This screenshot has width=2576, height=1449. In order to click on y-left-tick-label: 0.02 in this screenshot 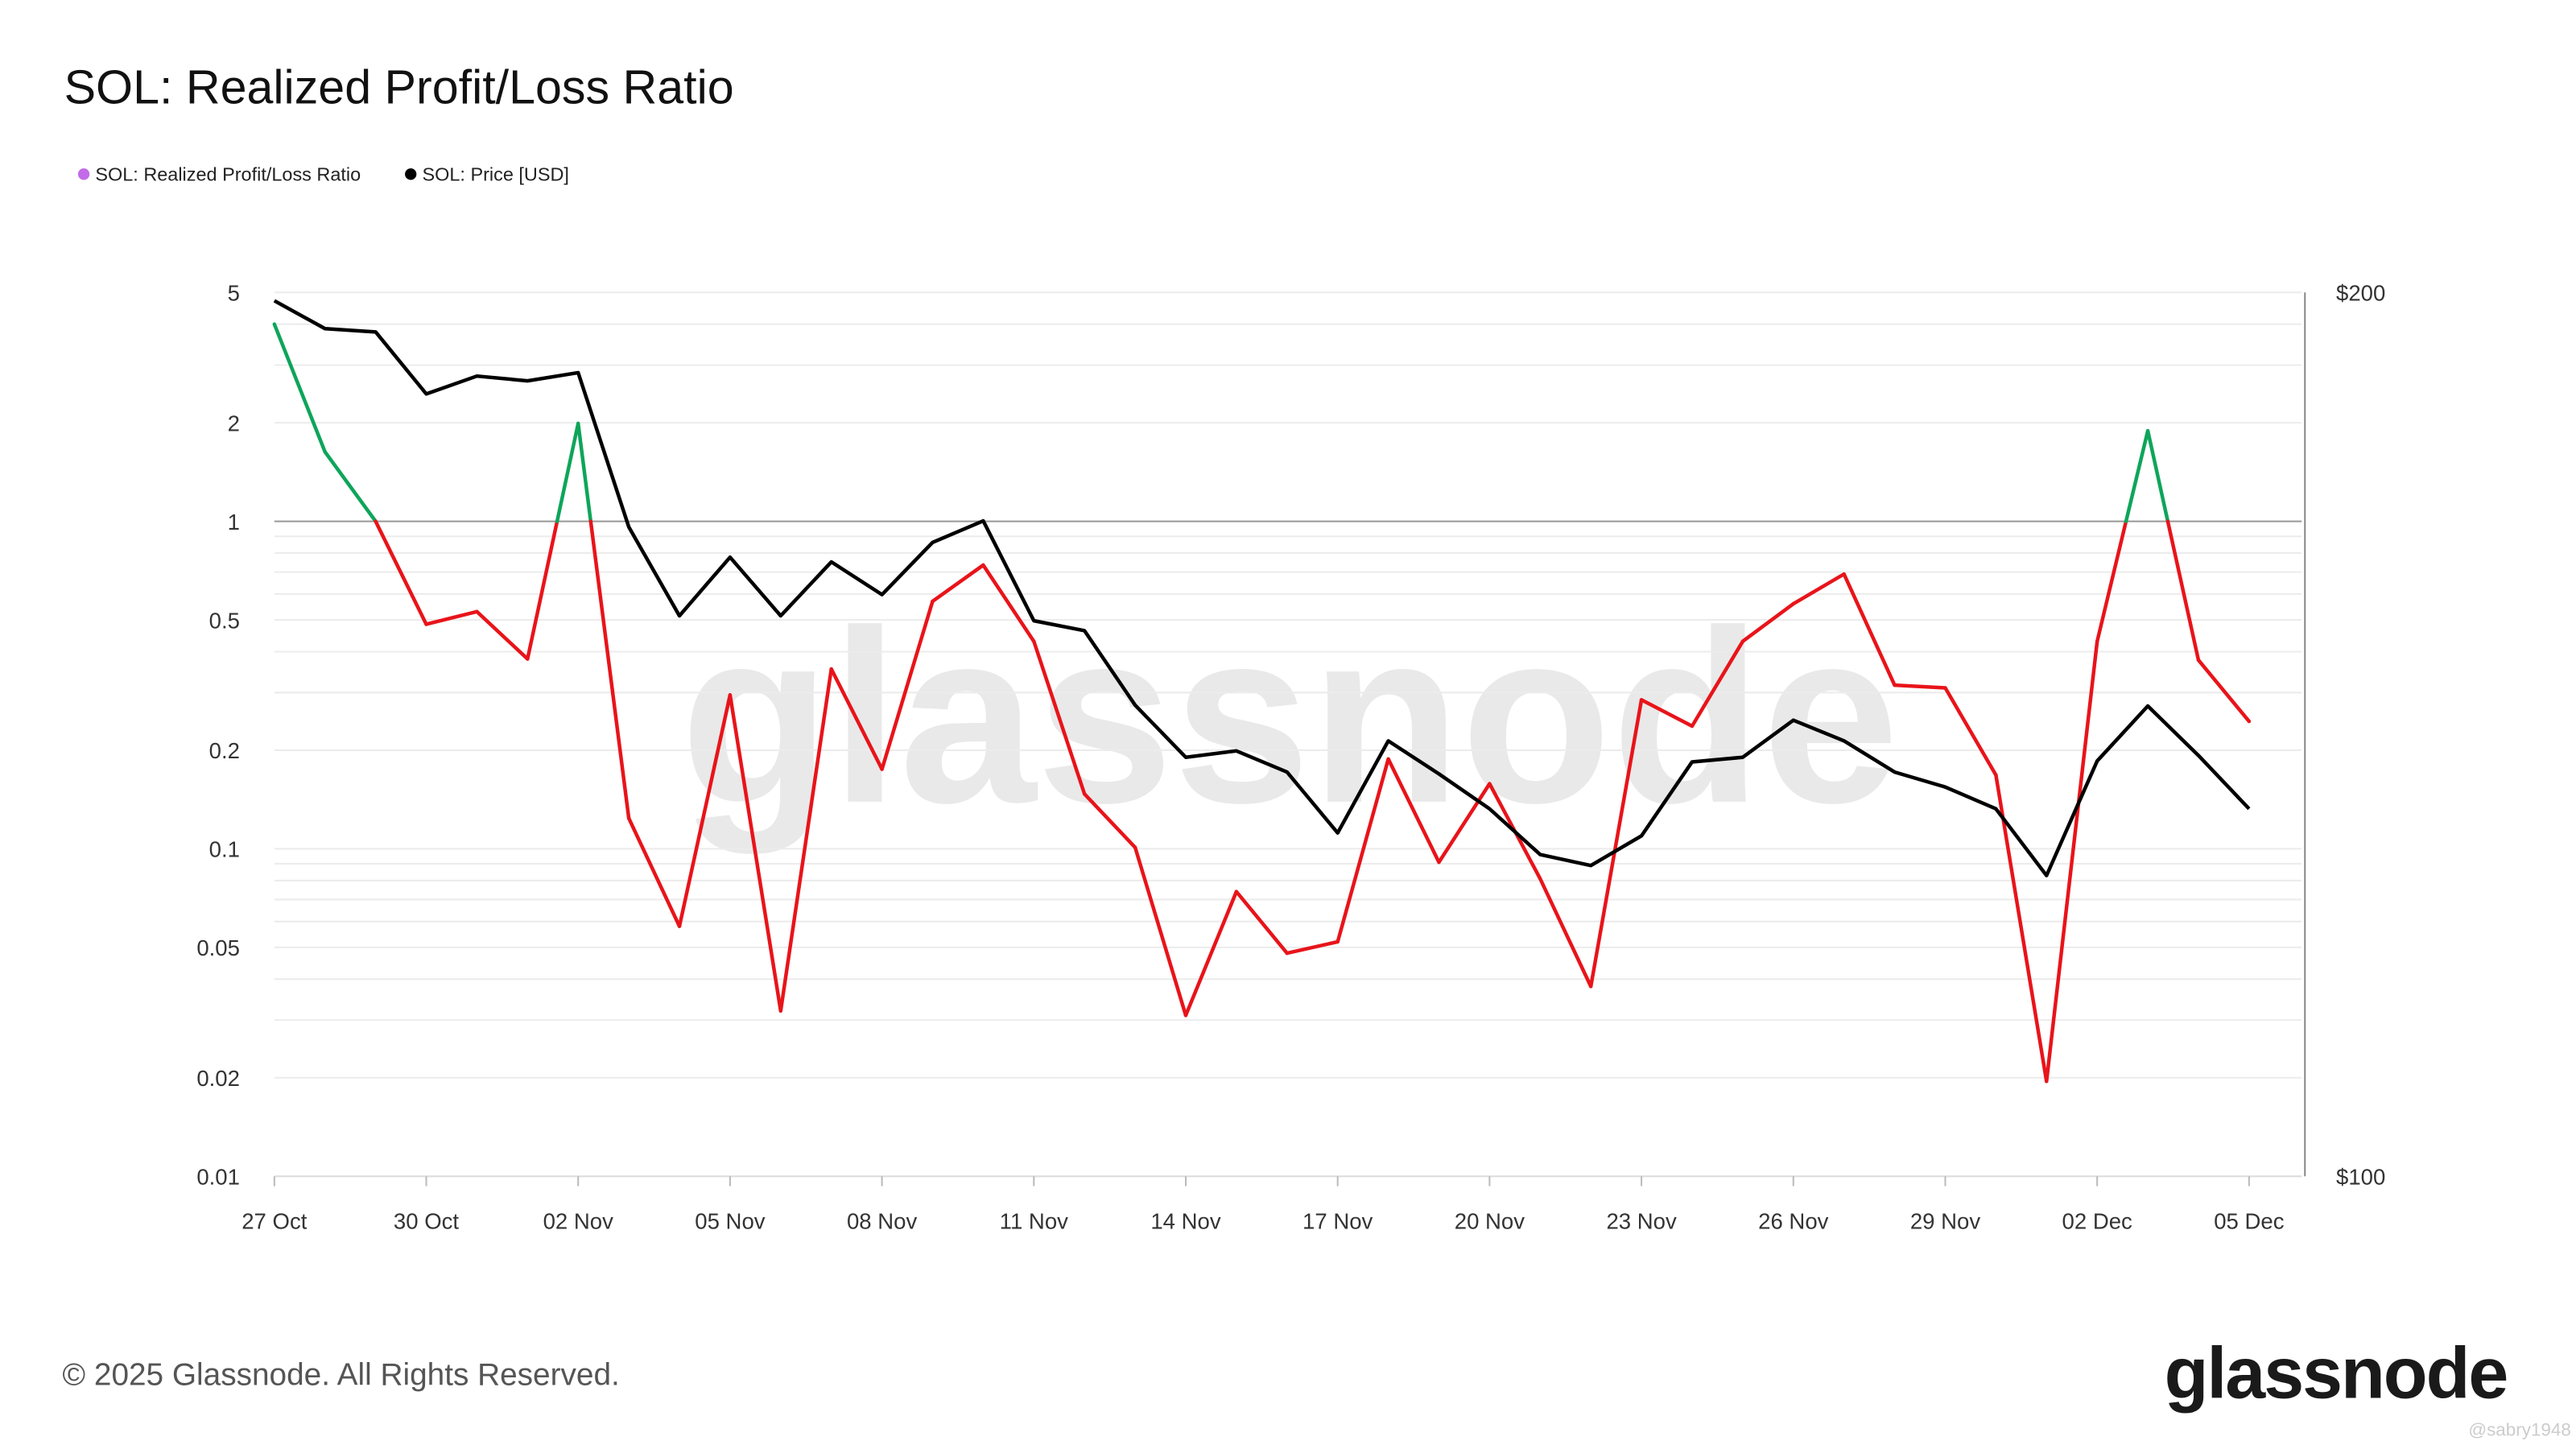, I will do `click(218, 1078)`.